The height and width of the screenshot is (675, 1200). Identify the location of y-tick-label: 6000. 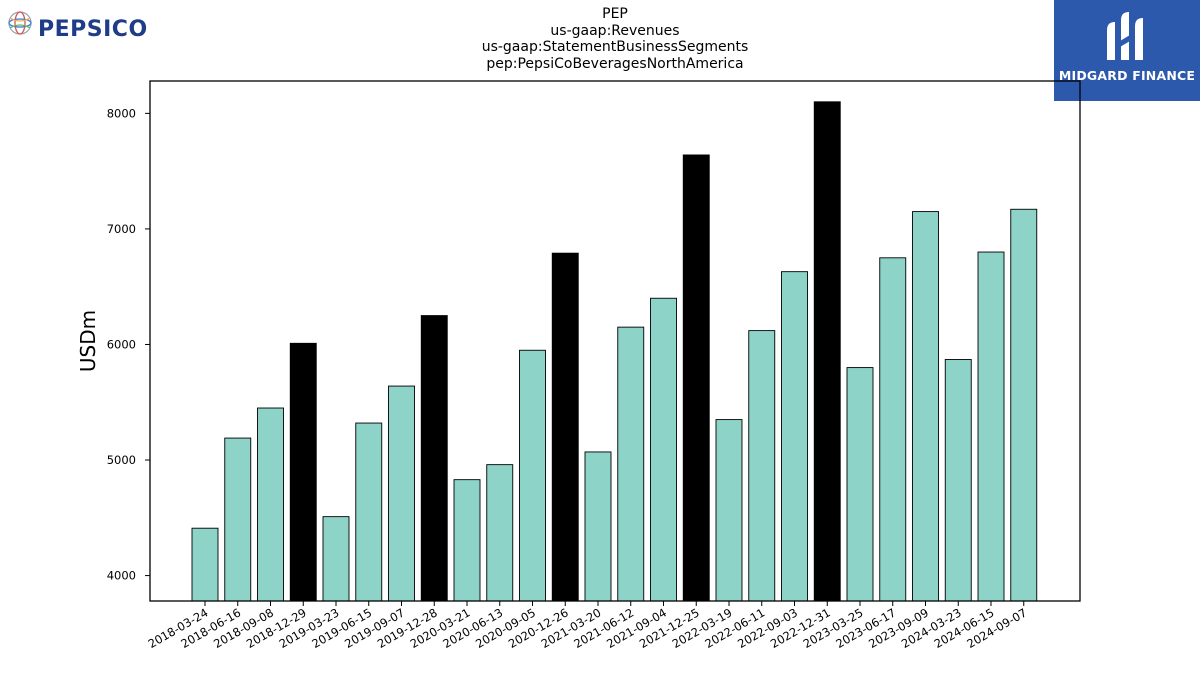
(121, 344).